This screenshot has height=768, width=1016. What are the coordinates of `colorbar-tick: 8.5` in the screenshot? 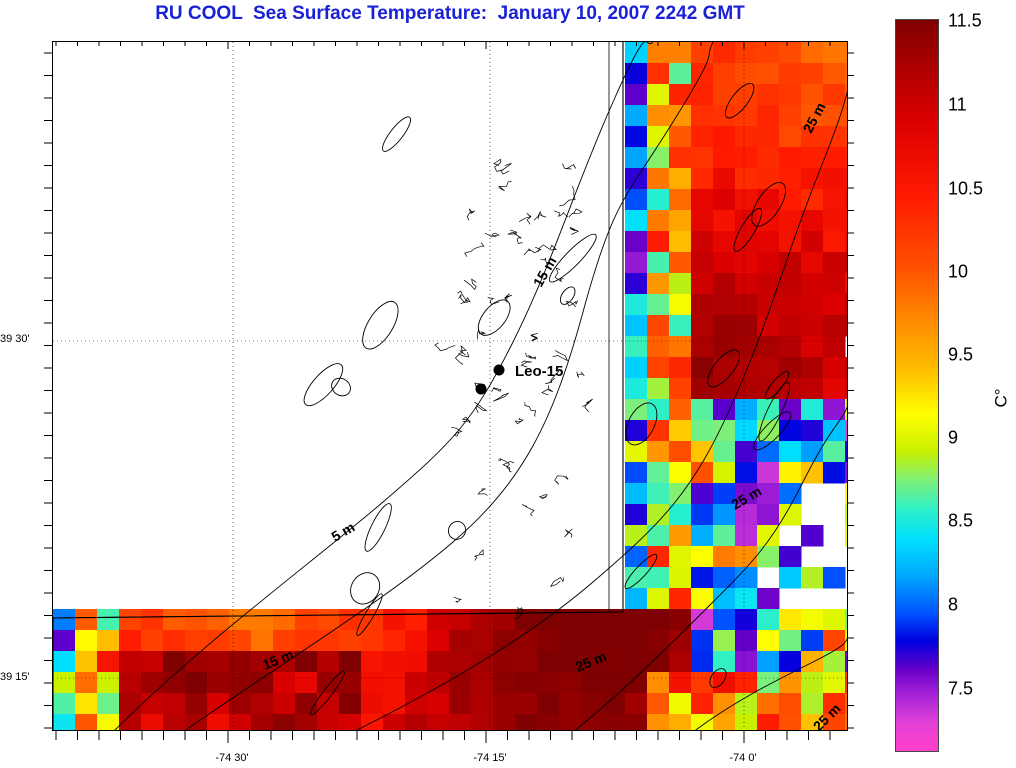 It's located at (961, 520).